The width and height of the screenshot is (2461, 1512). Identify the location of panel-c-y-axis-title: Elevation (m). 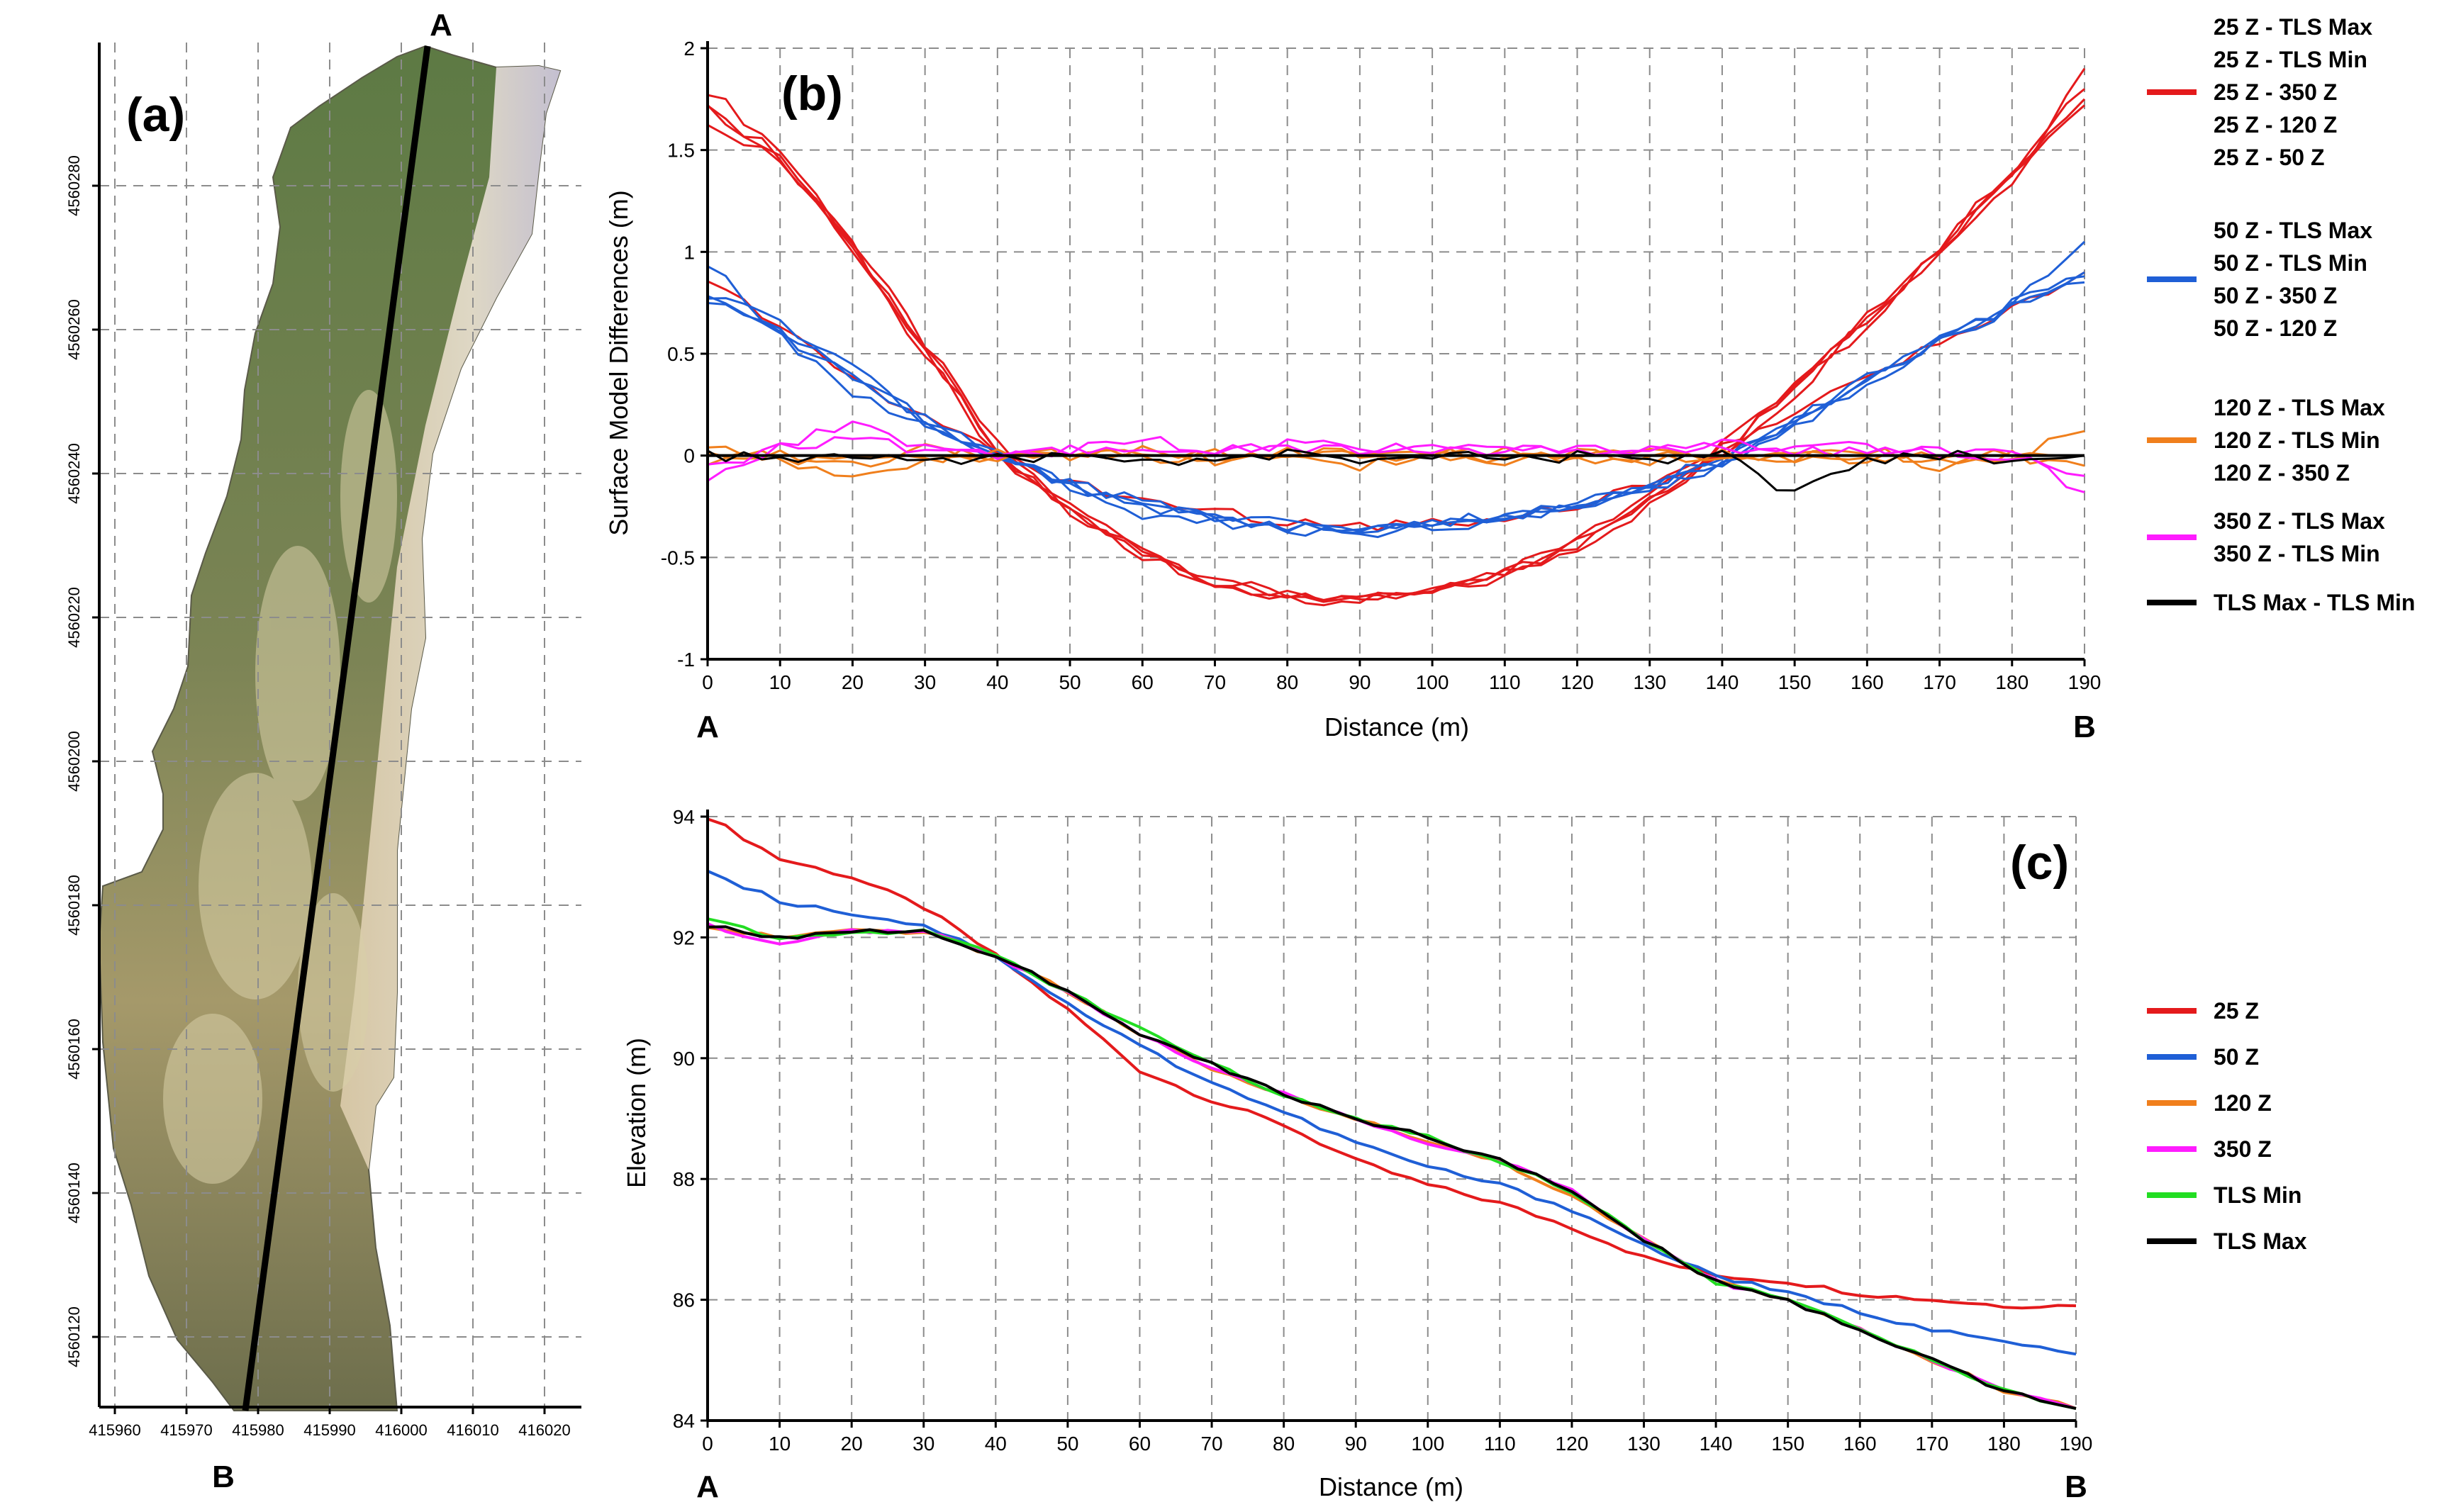
(636, 1113).